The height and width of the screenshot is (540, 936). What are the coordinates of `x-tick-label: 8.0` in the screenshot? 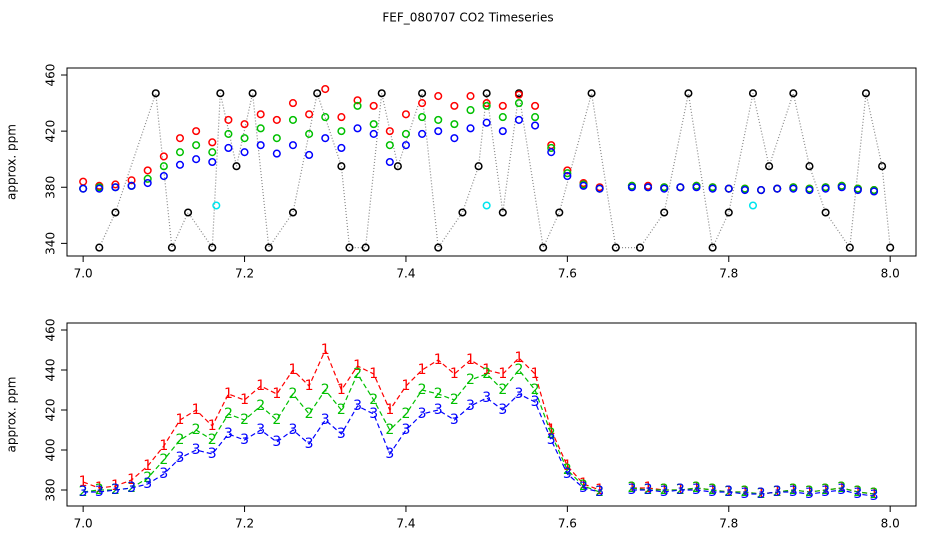 It's located at (890, 524).